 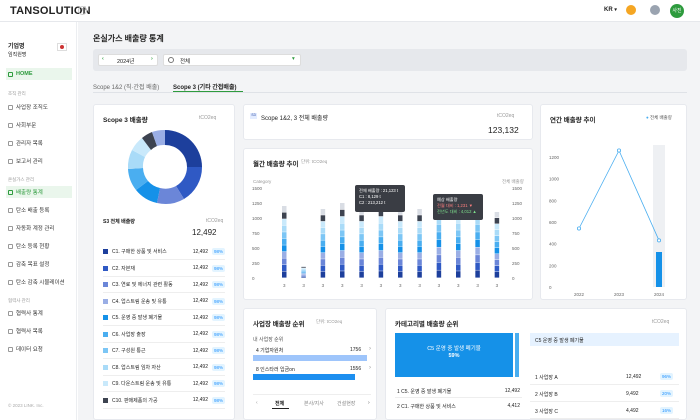 What do you see at coordinates (164, 351) in the screenshot?
I see `scope3-legend-row: C7. 구성원 통근 12,492 98%` at bounding box center [164, 351].